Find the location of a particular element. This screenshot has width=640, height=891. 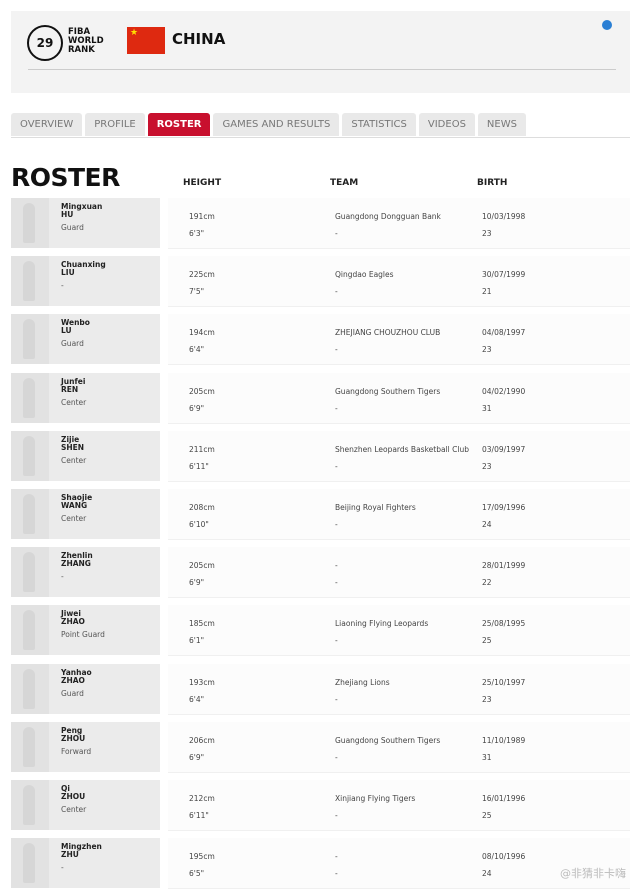

player-card: Shaojie WANG Center is located at coordinates (85, 514).